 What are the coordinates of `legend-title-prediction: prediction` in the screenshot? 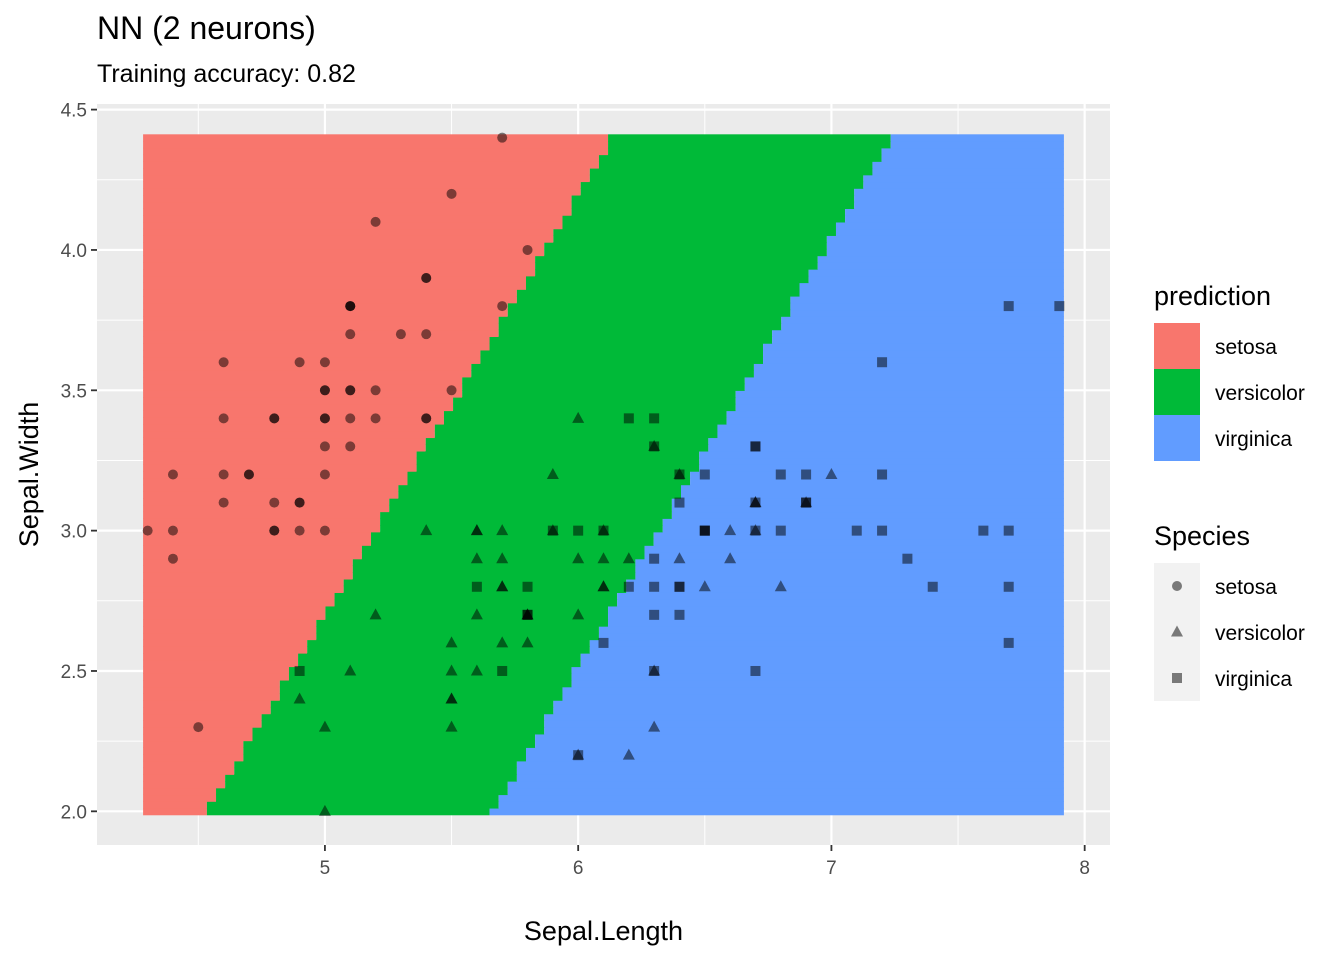 It's located at (1212, 296).